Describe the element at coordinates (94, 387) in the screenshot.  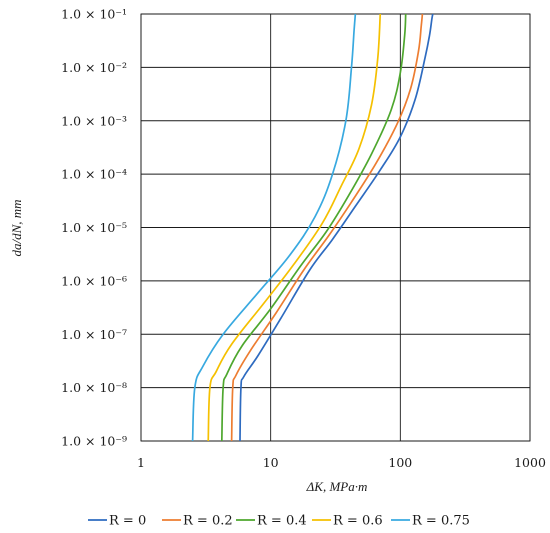
I see `y-tick-label: 1.0 × 10⁻⁸` at that location.